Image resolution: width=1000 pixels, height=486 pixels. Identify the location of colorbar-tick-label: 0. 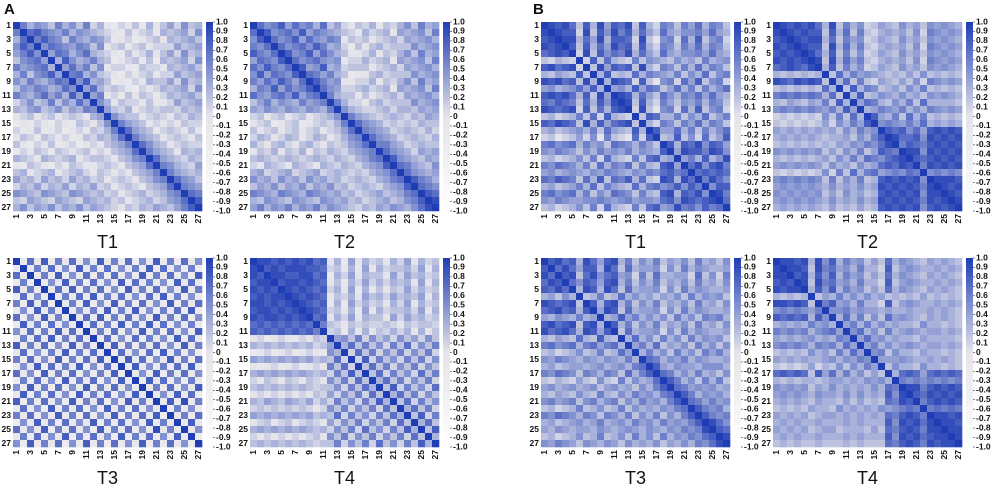
(455, 116).